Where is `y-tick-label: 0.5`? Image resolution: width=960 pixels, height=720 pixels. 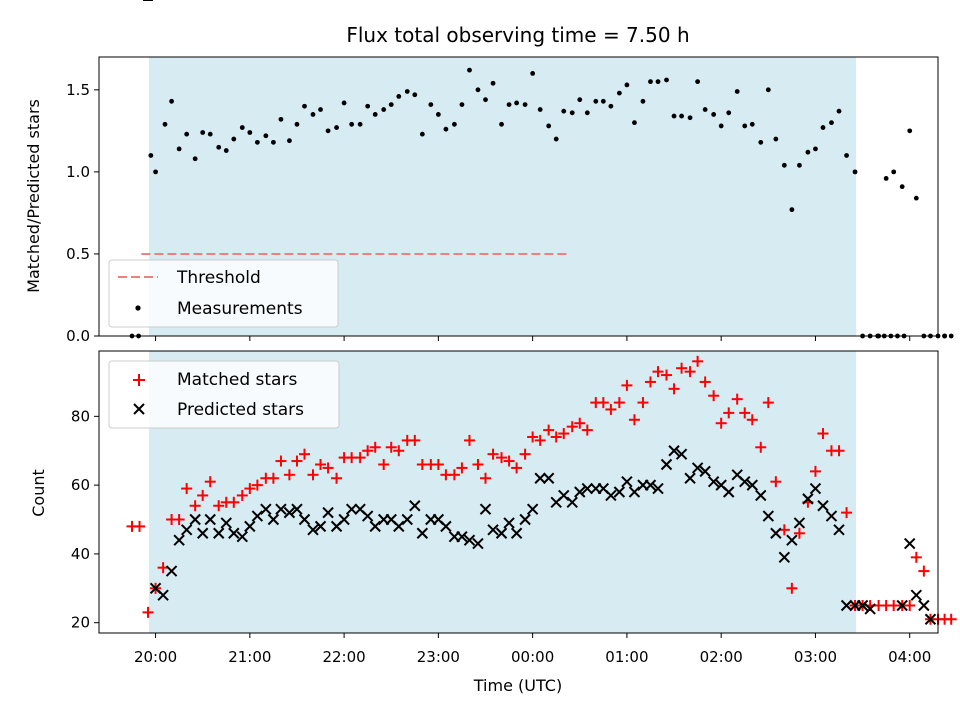 y-tick-label: 0.5 is located at coordinates (78, 254).